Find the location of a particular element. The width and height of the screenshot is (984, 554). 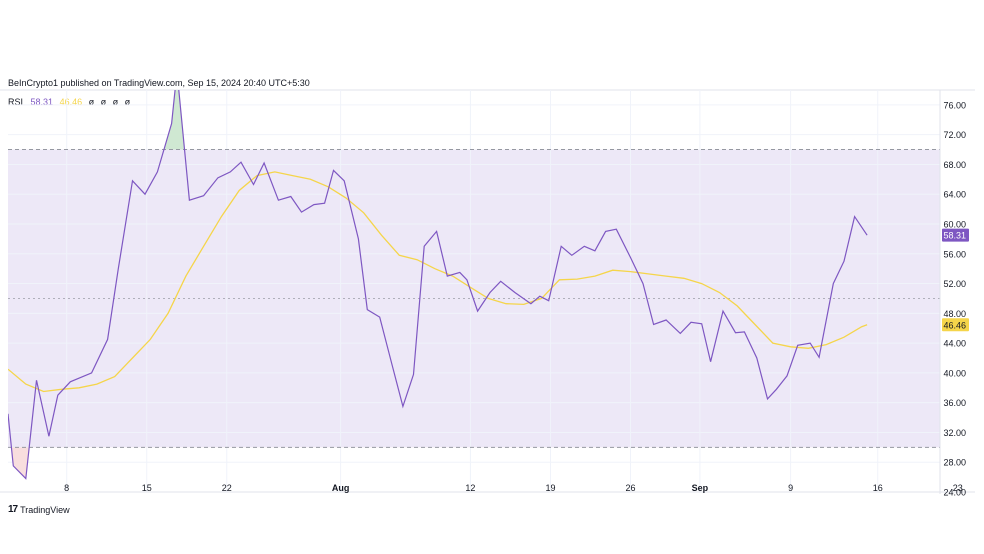

rsi-last-value-badge is located at coordinates (955, 235).